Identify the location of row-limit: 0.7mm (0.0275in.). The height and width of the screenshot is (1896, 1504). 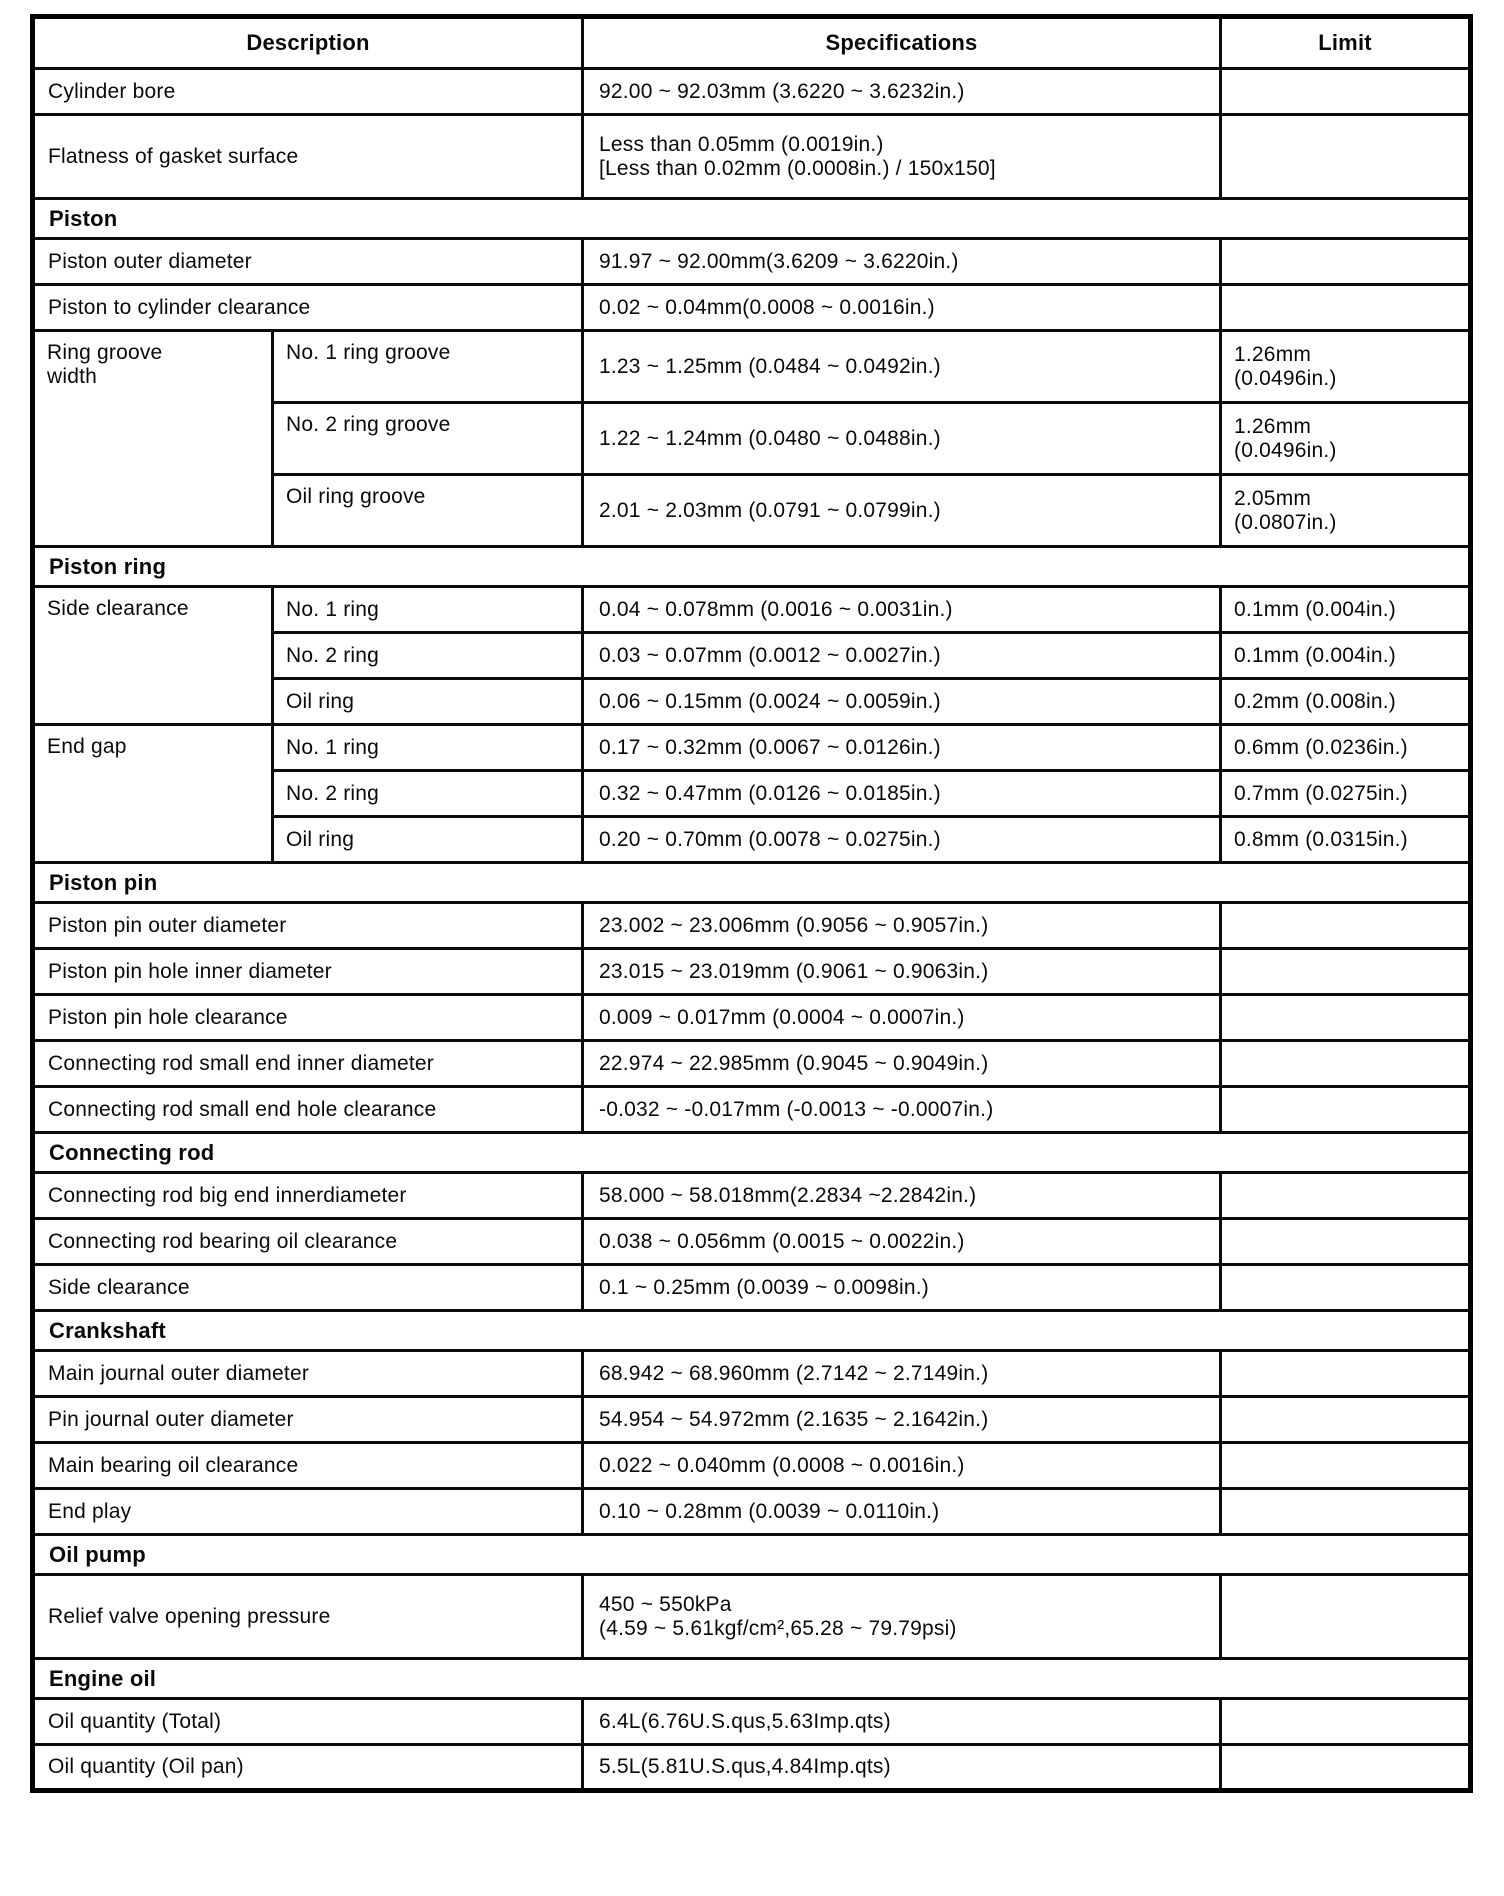
(1346, 793).